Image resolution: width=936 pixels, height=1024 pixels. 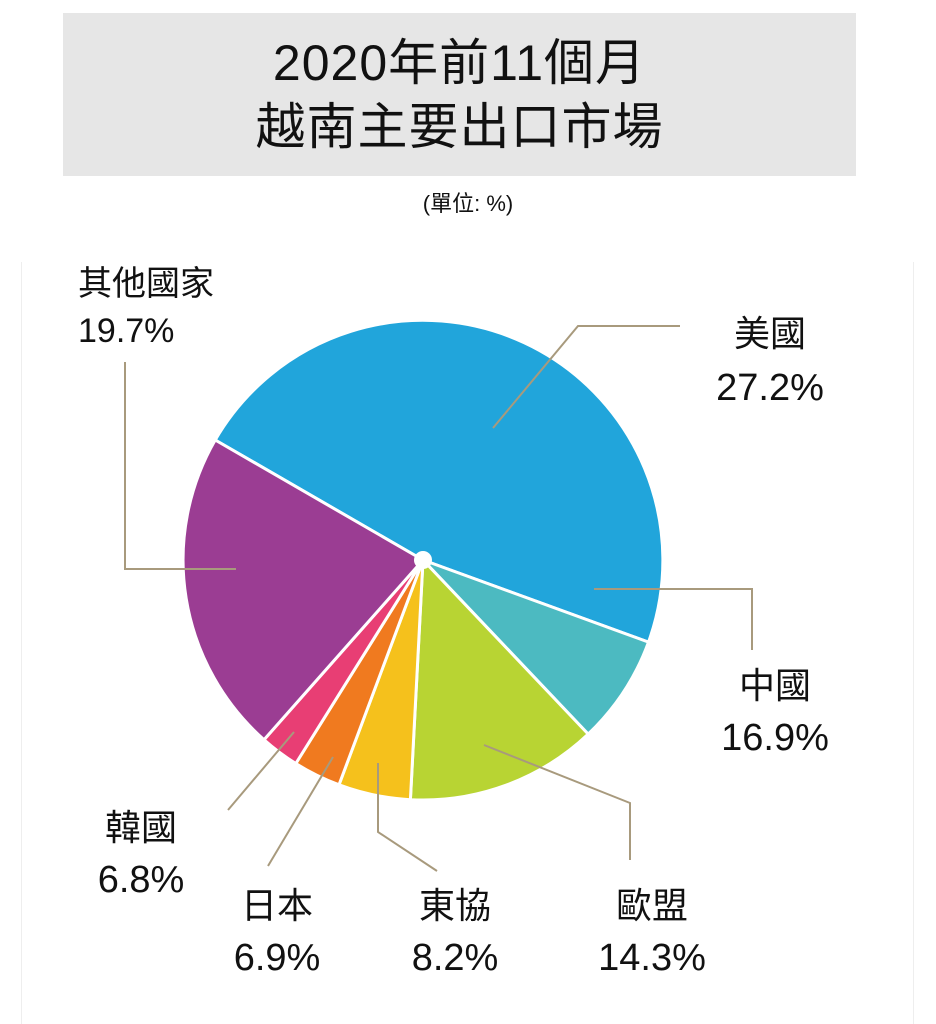 What do you see at coordinates (468, 203) in the screenshot?
I see `unit-label: (單位: %)` at bounding box center [468, 203].